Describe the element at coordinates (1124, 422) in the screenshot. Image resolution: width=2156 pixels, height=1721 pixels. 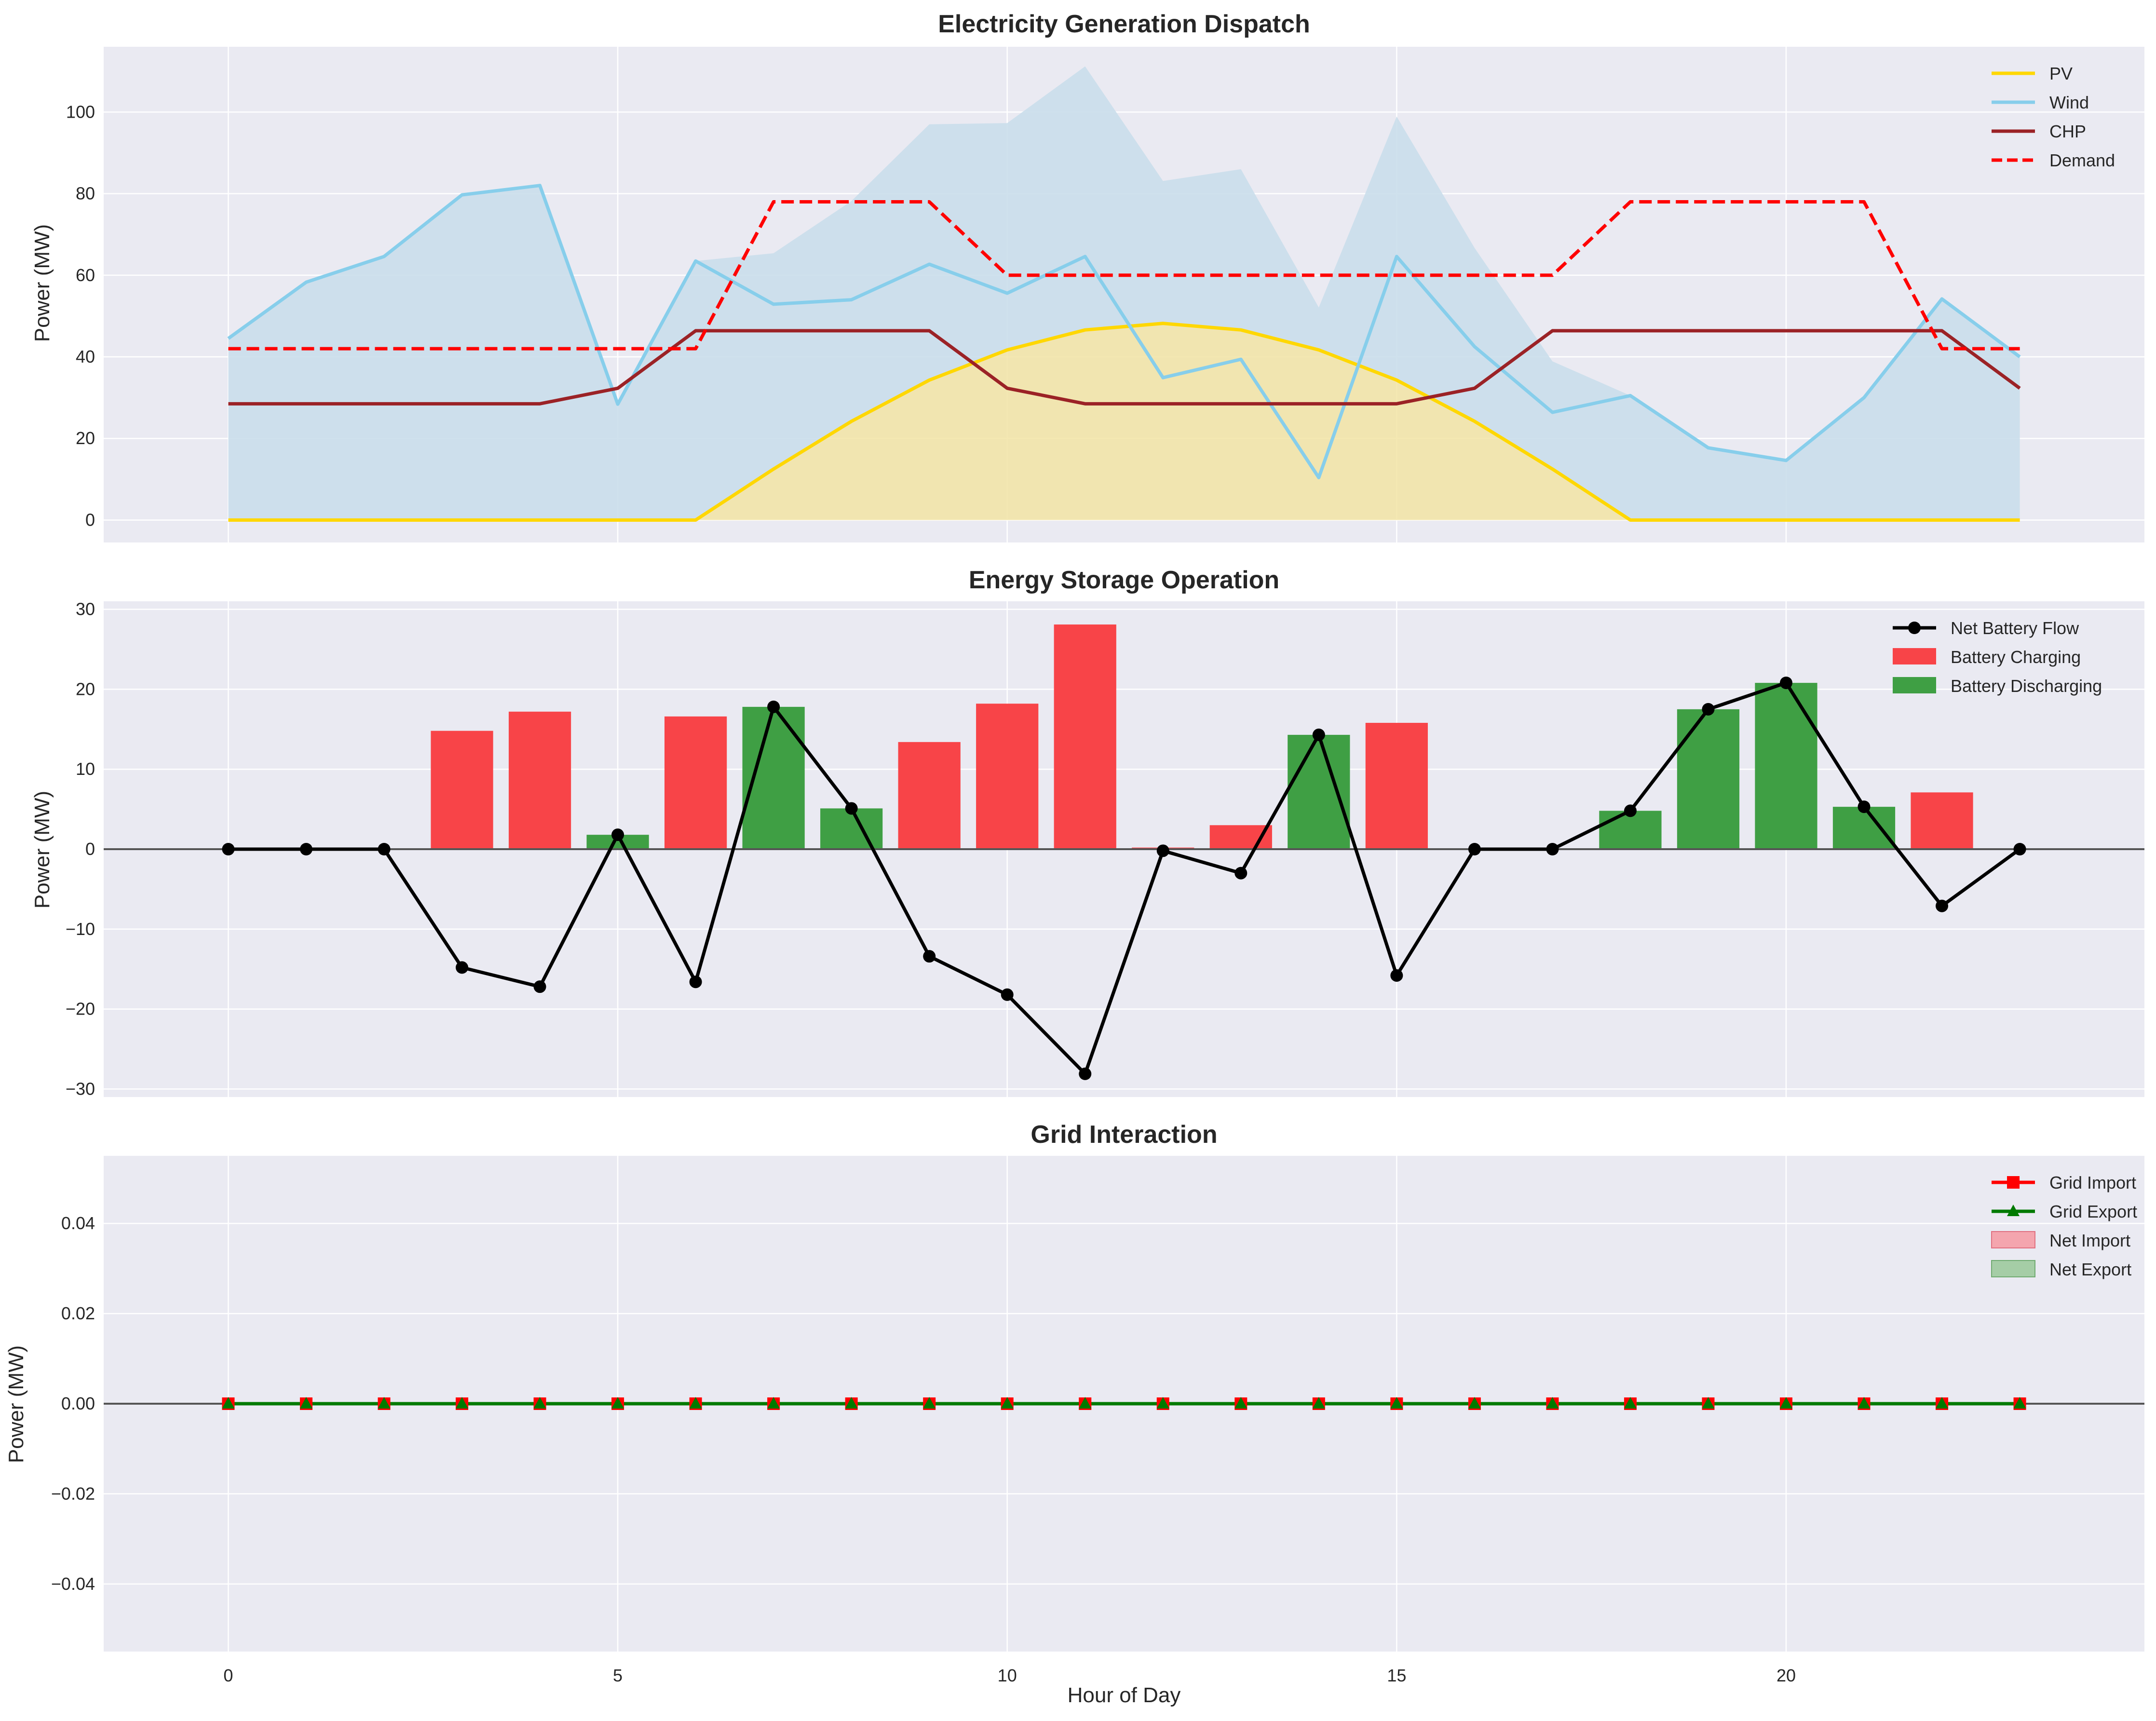
I see `pv-line` at that location.